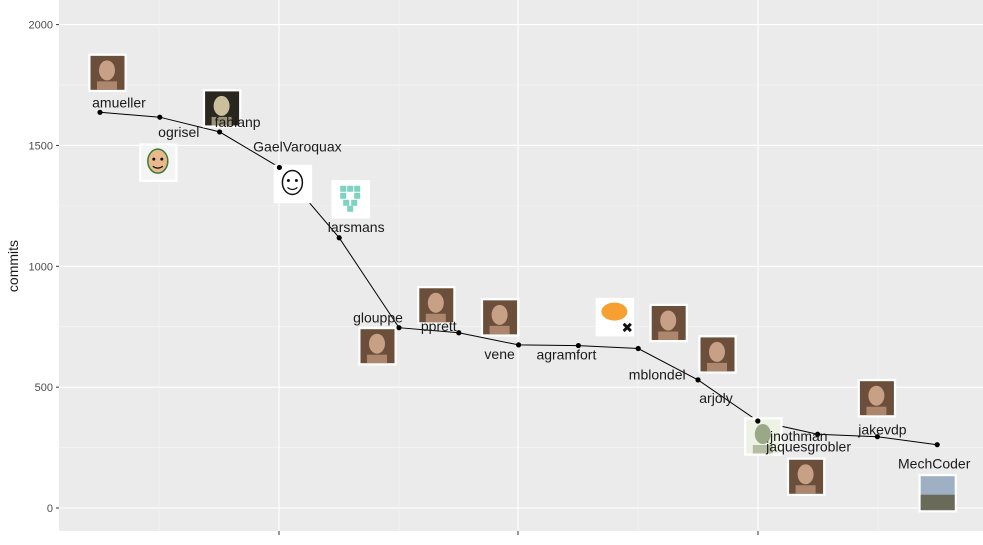  What do you see at coordinates (178, 132) in the screenshot?
I see `point-label: ogrisel` at bounding box center [178, 132].